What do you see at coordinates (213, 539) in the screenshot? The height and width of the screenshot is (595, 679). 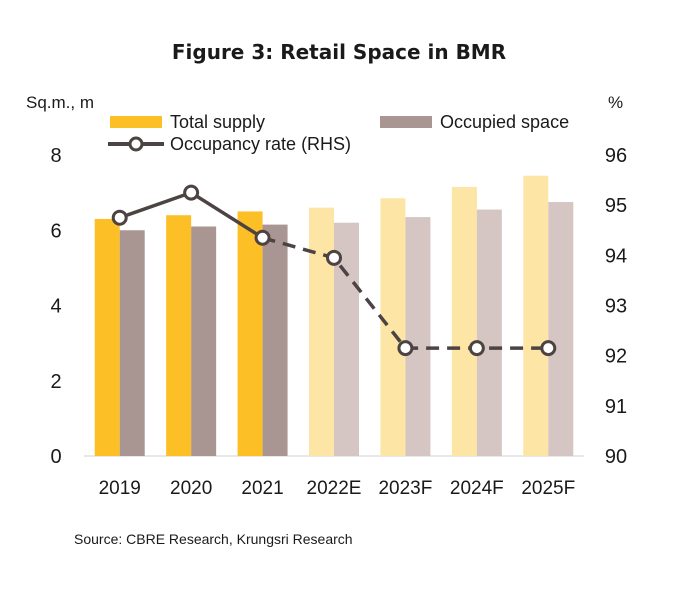 I see `source-note: Source: CBRE Research, Krungsri Research` at bounding box center [213, 539].